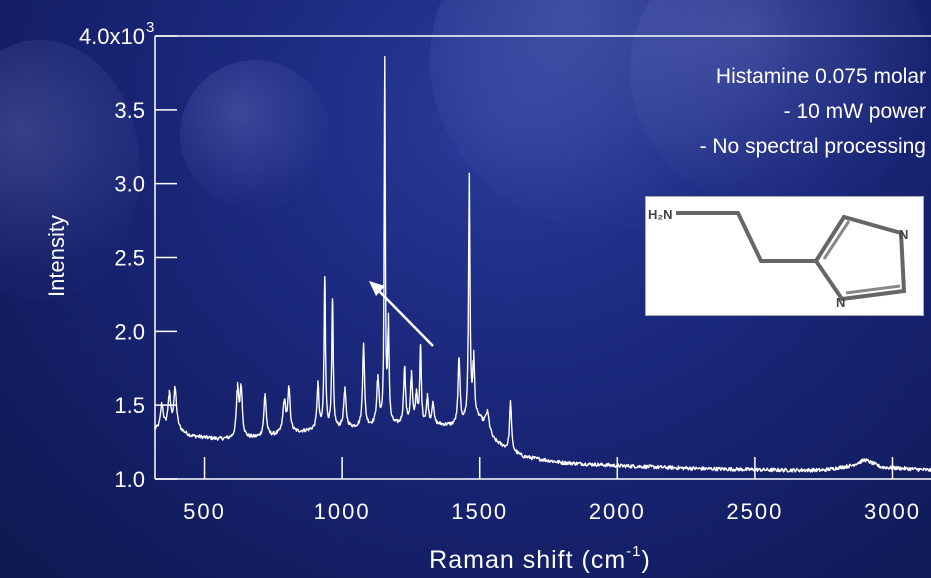 The width and height of the screenshot is (931, 578). Describe the element at coordinates (821, 76) in the screenshot. I see `annotation-sample: Histamine 0.075 molar` at that location.